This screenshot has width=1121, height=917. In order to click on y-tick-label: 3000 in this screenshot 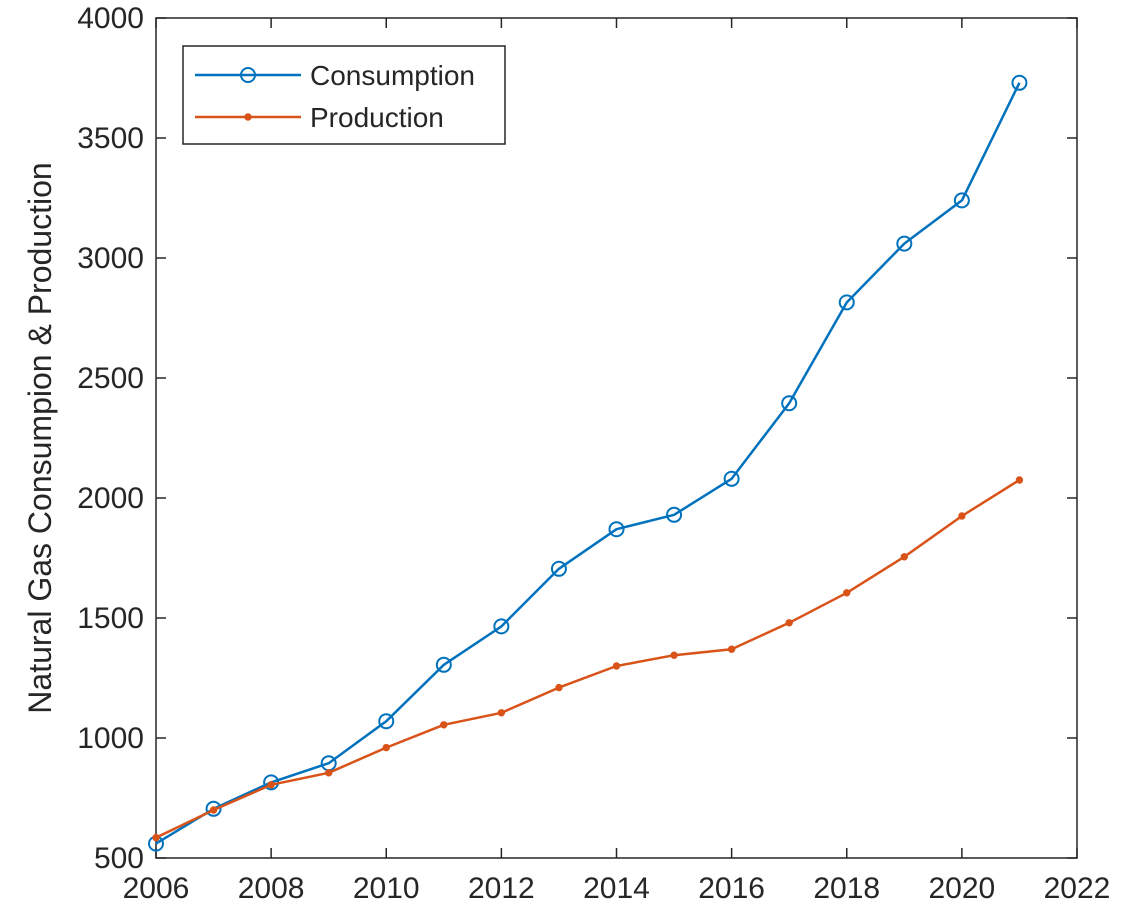, I will do `click(110, 258)`.